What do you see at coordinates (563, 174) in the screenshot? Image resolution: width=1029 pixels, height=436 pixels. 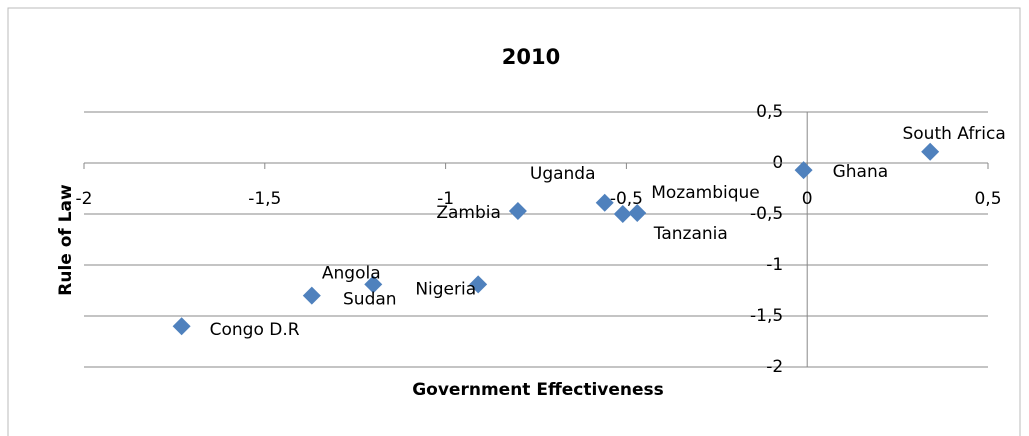 I see `point-label: Uganda` at bounding box center [563, 174].